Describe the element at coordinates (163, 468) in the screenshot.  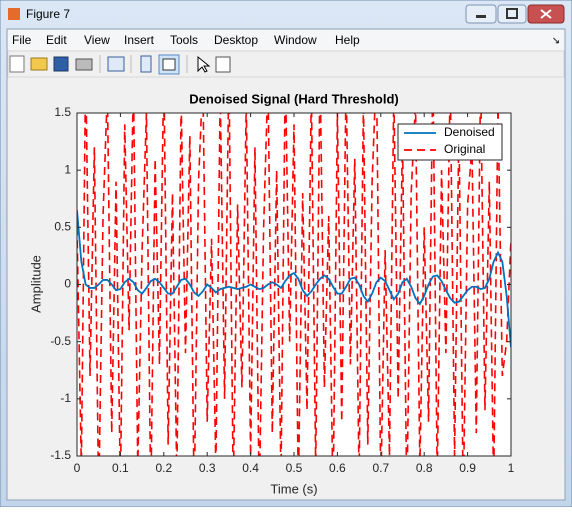
I see `x-tick-label: 0.2` at that location.